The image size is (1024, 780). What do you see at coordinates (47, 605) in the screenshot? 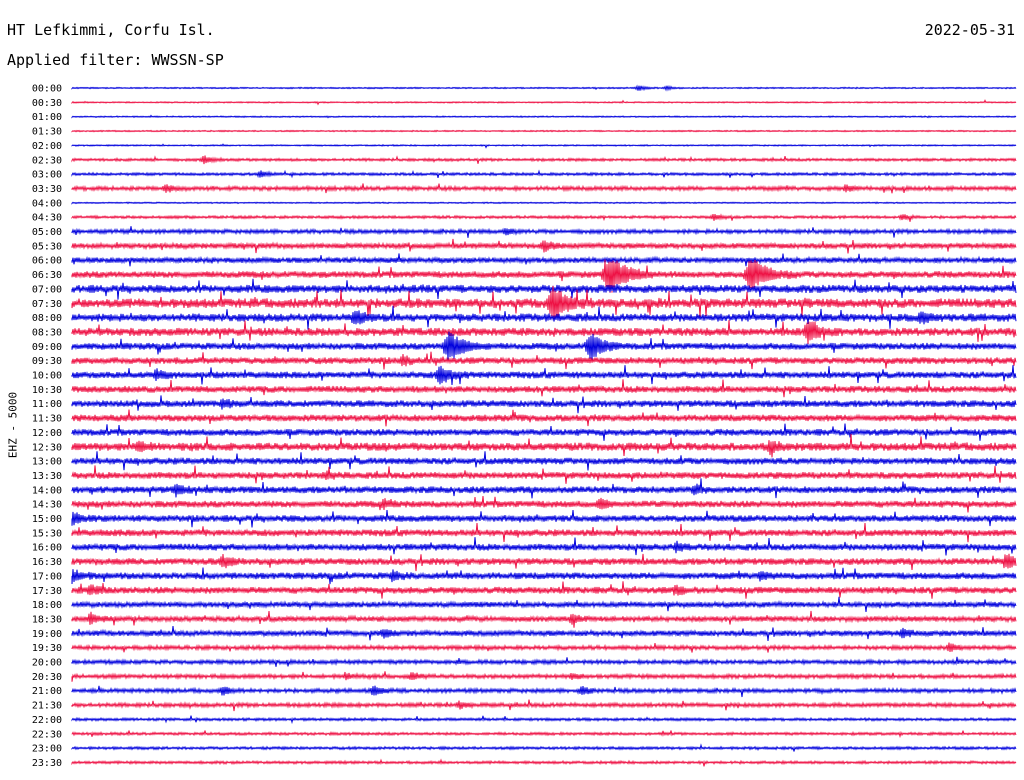
I see `time-label-1800: 18:00` at bounding box center [47, 605].